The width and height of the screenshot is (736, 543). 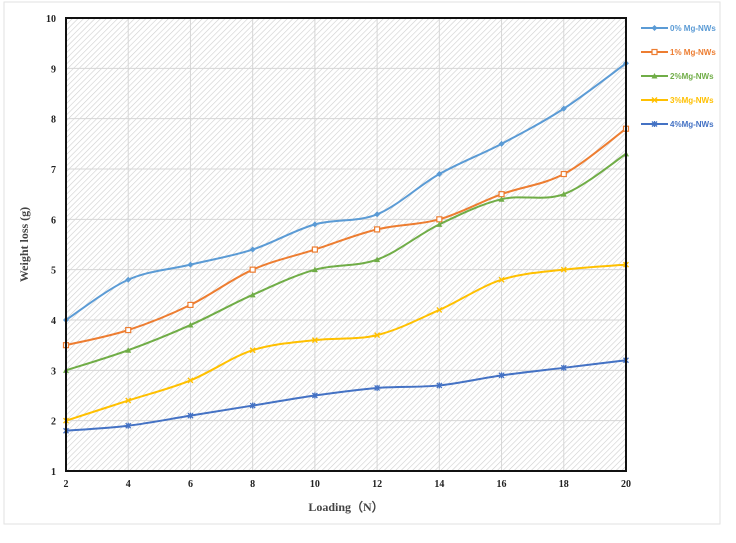 What do you see at coordinates (53, 220) in the screenshot?
I see `y-tick-label: 6` at bounding box center [53, 220].